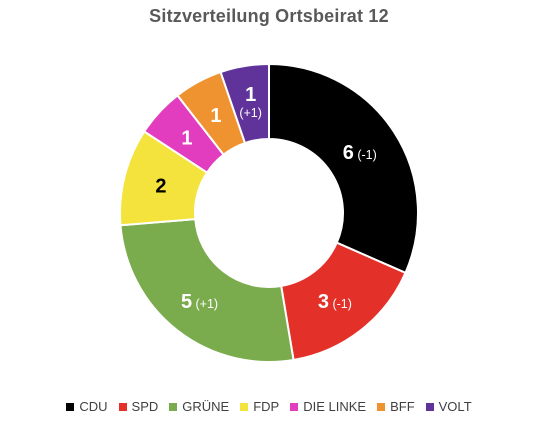 The image size is (538, 429). I want to click on slice-grüne, so click(207, 290).